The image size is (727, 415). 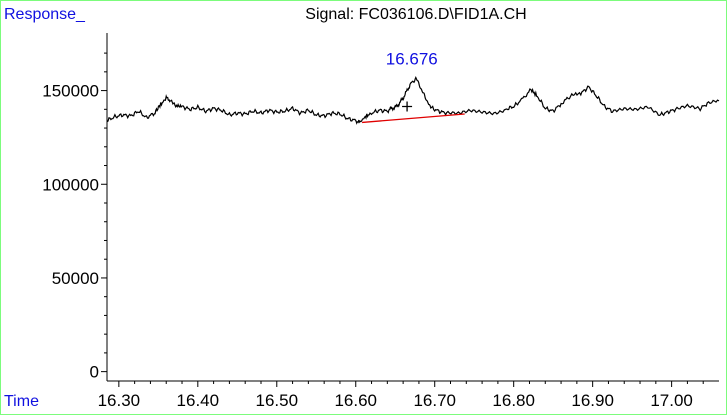 I want to click on y-tick-label: 100000, so click(x=70, y=184).